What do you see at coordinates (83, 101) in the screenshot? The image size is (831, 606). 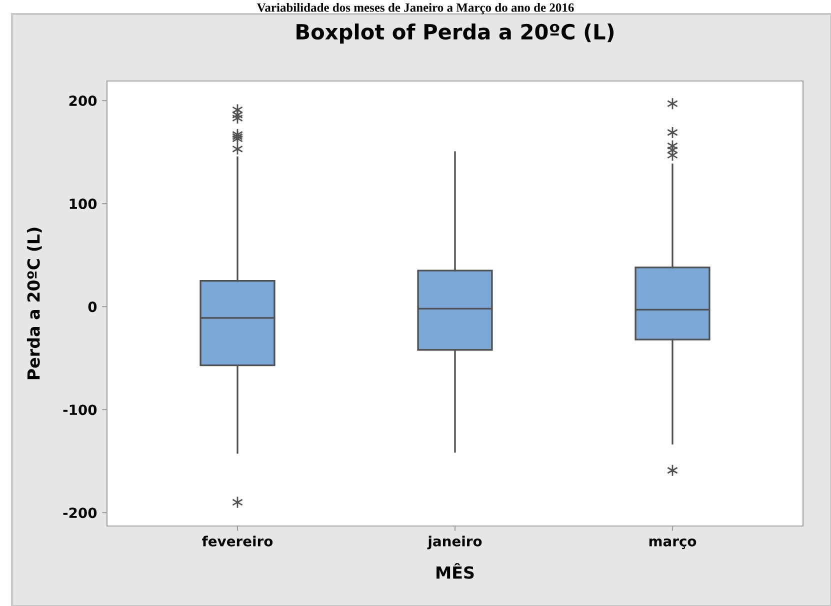 I see `y-tick-label: 200` at bounding box center [83, 101].